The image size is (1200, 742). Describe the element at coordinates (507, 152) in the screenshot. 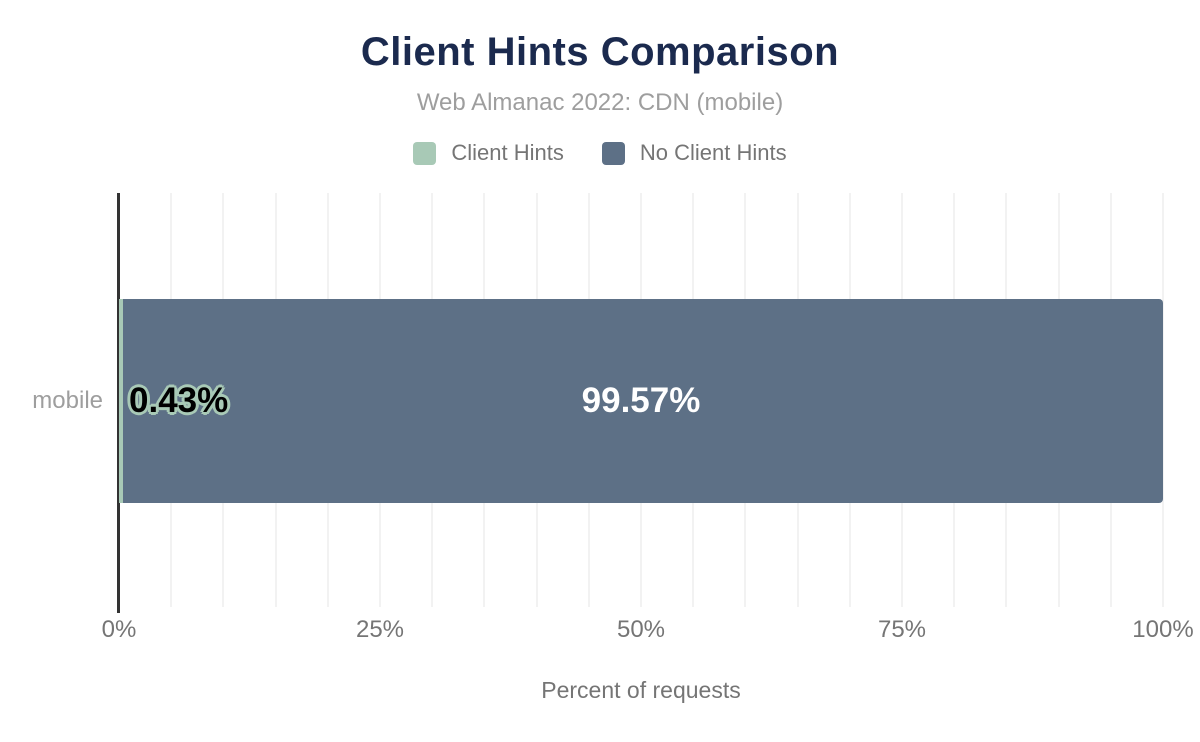

I see `legend-label-client-hints: Client Hints` at that location.